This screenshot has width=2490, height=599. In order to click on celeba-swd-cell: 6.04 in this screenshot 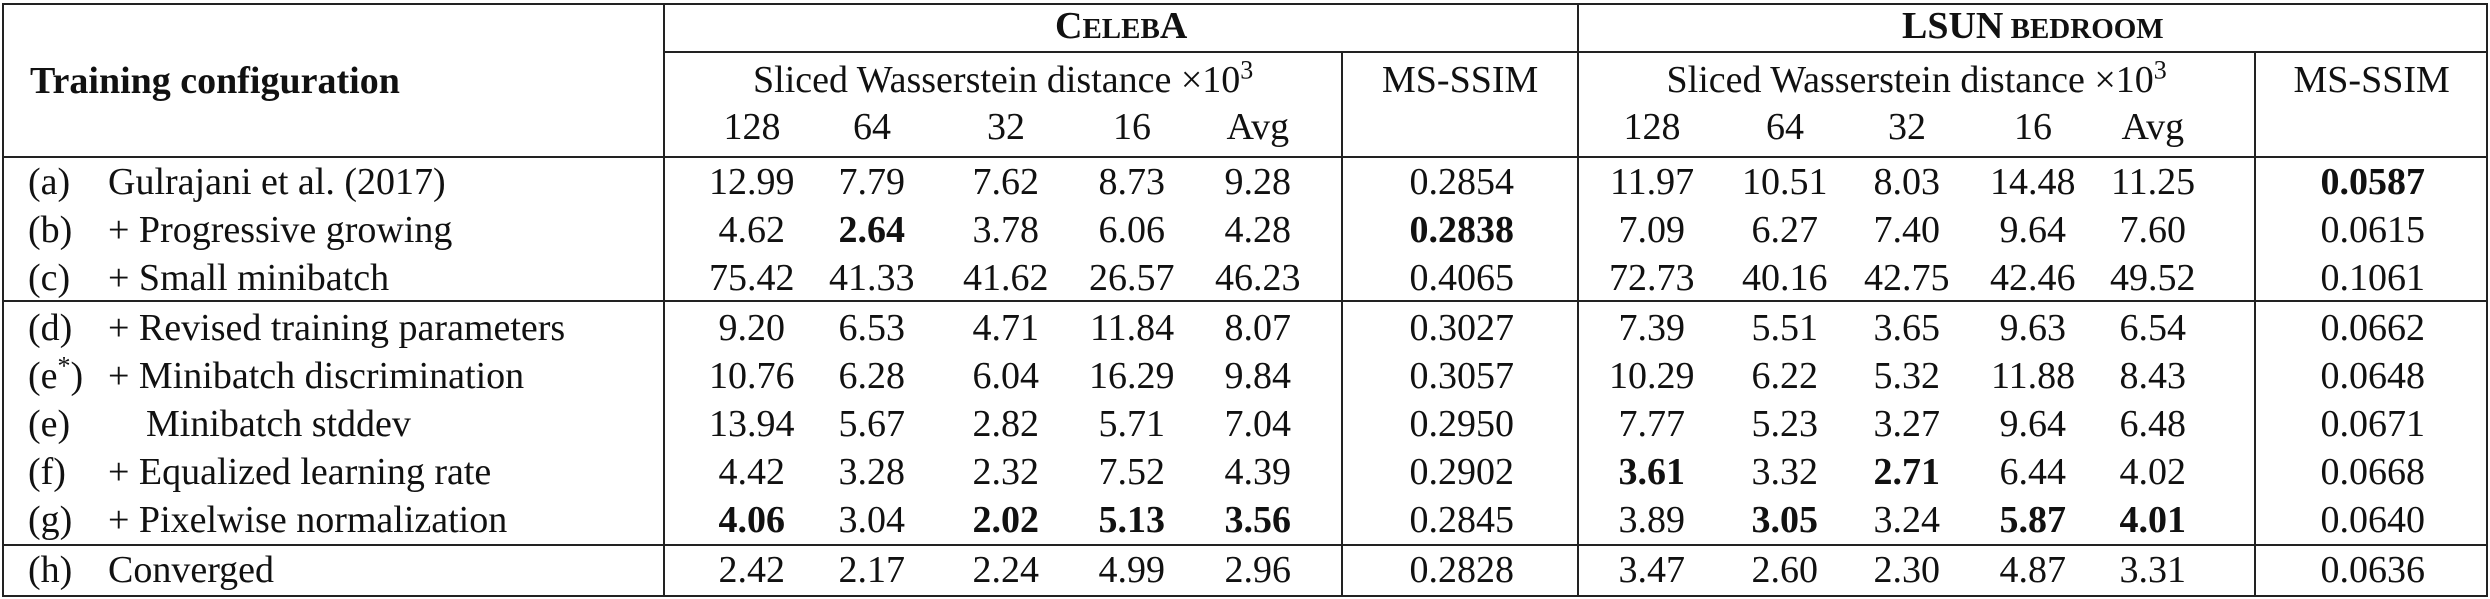, I will do `click(1006, 376)`.